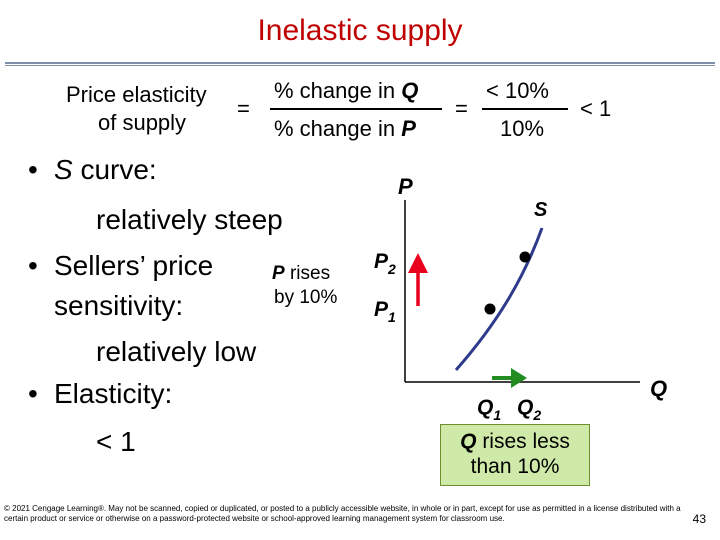 Image resolution: width=720 pixels, height=540 pixels. What do you see at coordinates (360, 63) in the screenshot?
I see `title-divider` at bounding box center [360, 63].